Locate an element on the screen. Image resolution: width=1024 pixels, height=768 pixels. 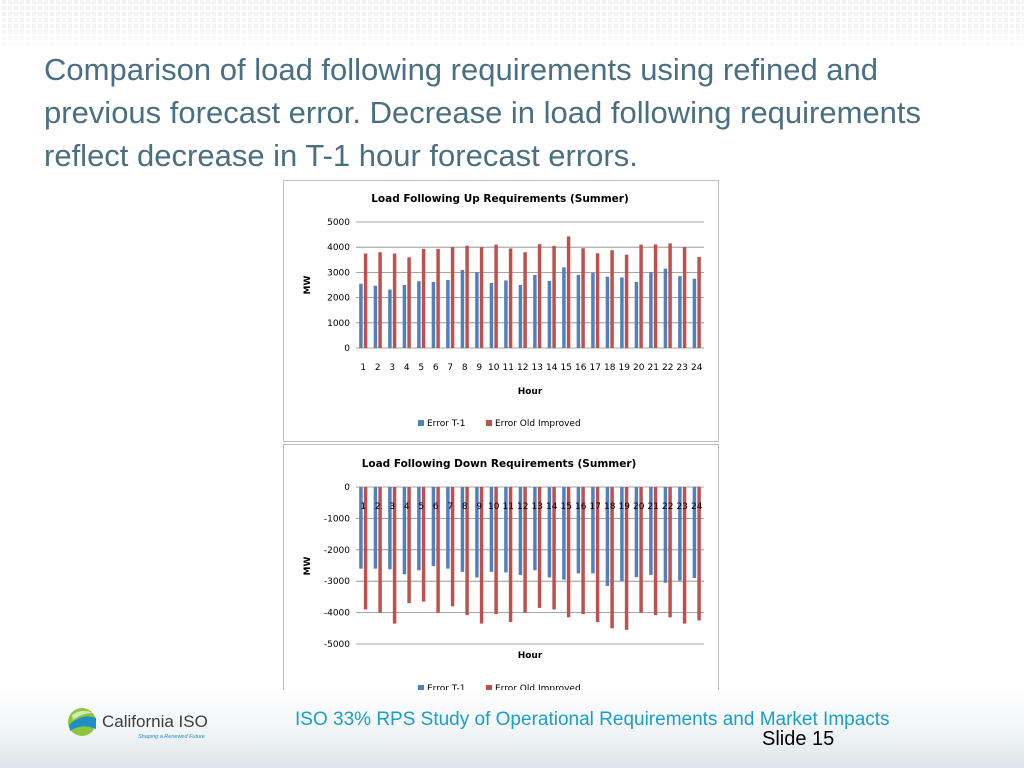
y-tick-label: 3000 is located at coordinates (338, 273).